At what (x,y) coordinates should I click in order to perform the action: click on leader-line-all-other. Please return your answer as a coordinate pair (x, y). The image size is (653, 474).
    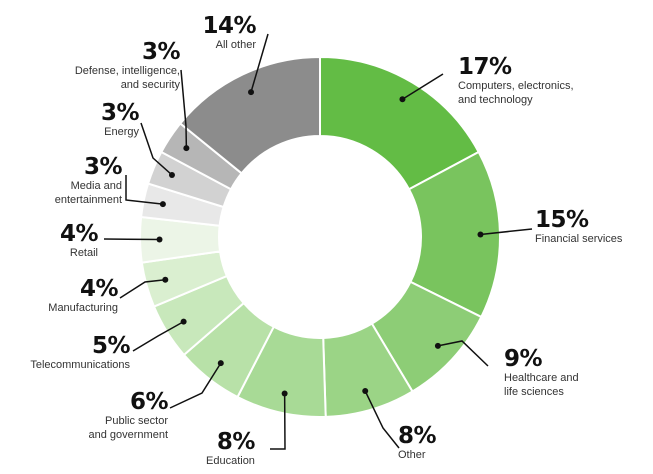
    Looking at the image, I should click on (259, 63).